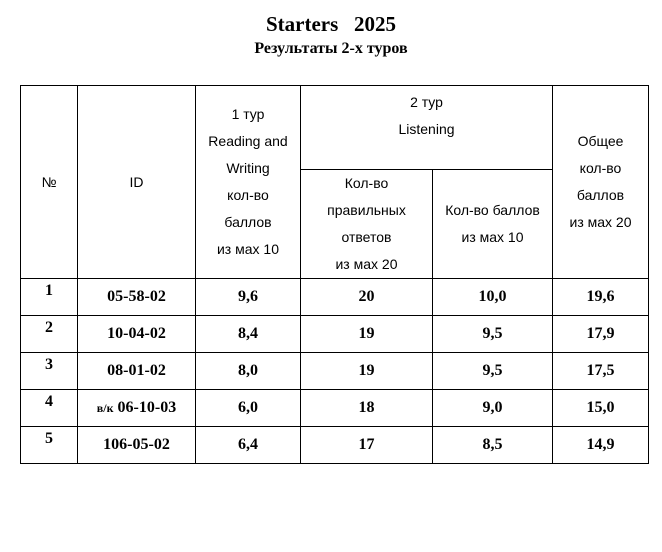  I want to click on row-number: 2, so click(49, 334).